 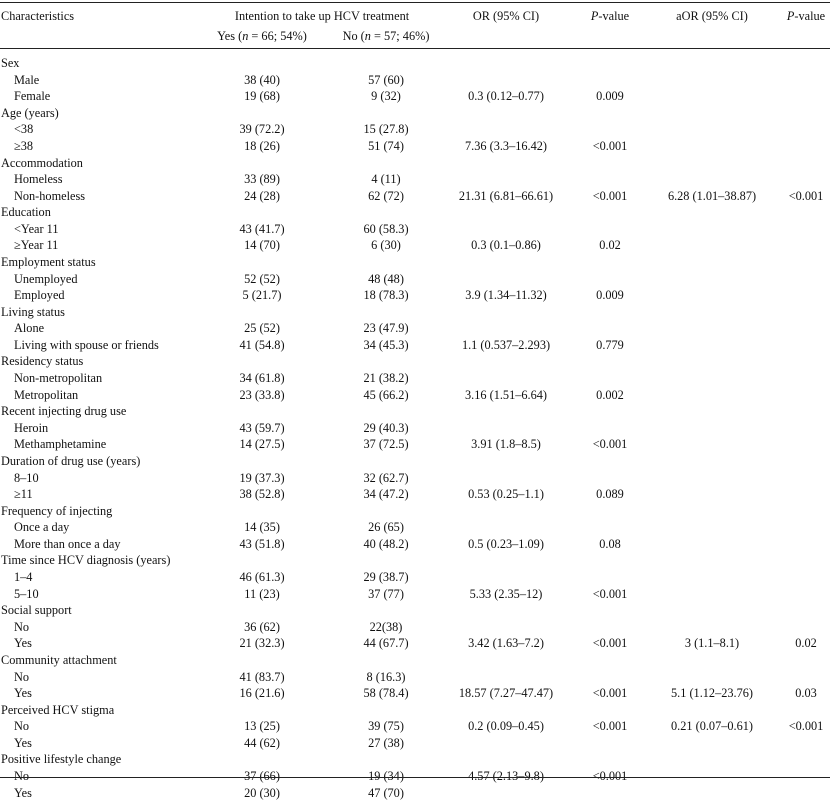 I want to click on yes-cell: 14 (35), so click(x=262, y=527).